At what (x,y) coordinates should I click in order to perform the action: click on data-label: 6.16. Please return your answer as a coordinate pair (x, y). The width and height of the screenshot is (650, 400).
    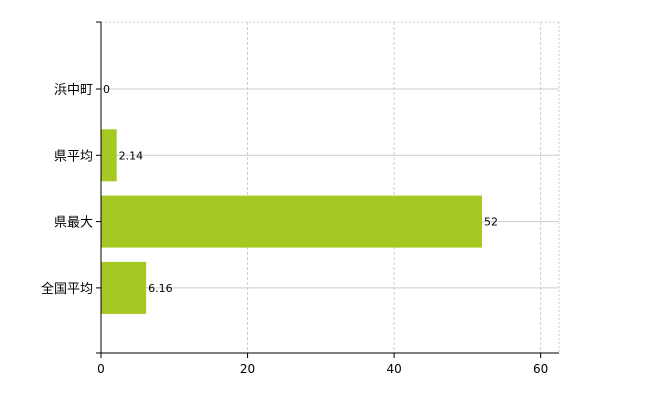
    Looking at the image, I should click on (160, 288).